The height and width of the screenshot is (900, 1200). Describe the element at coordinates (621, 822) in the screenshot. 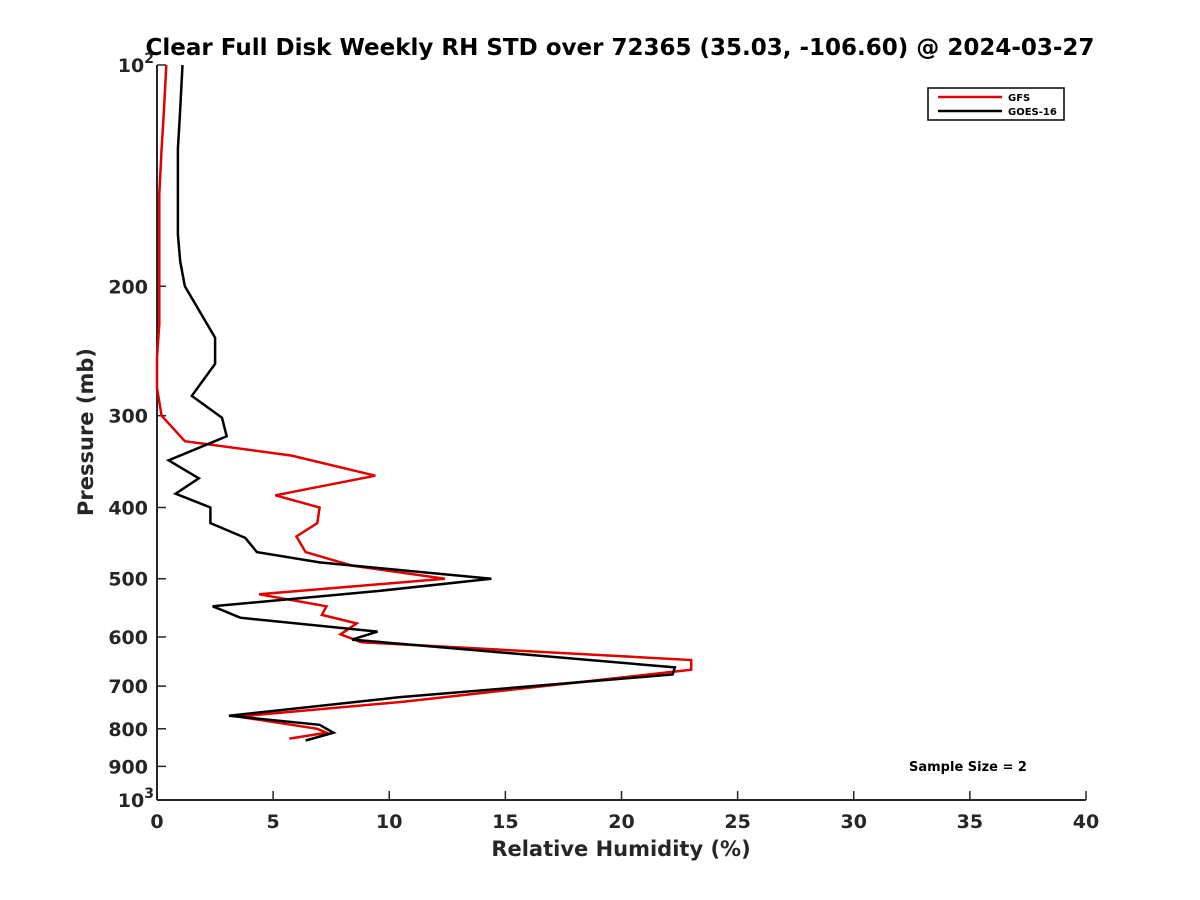

I see `x-tick-label: 20` at that location.